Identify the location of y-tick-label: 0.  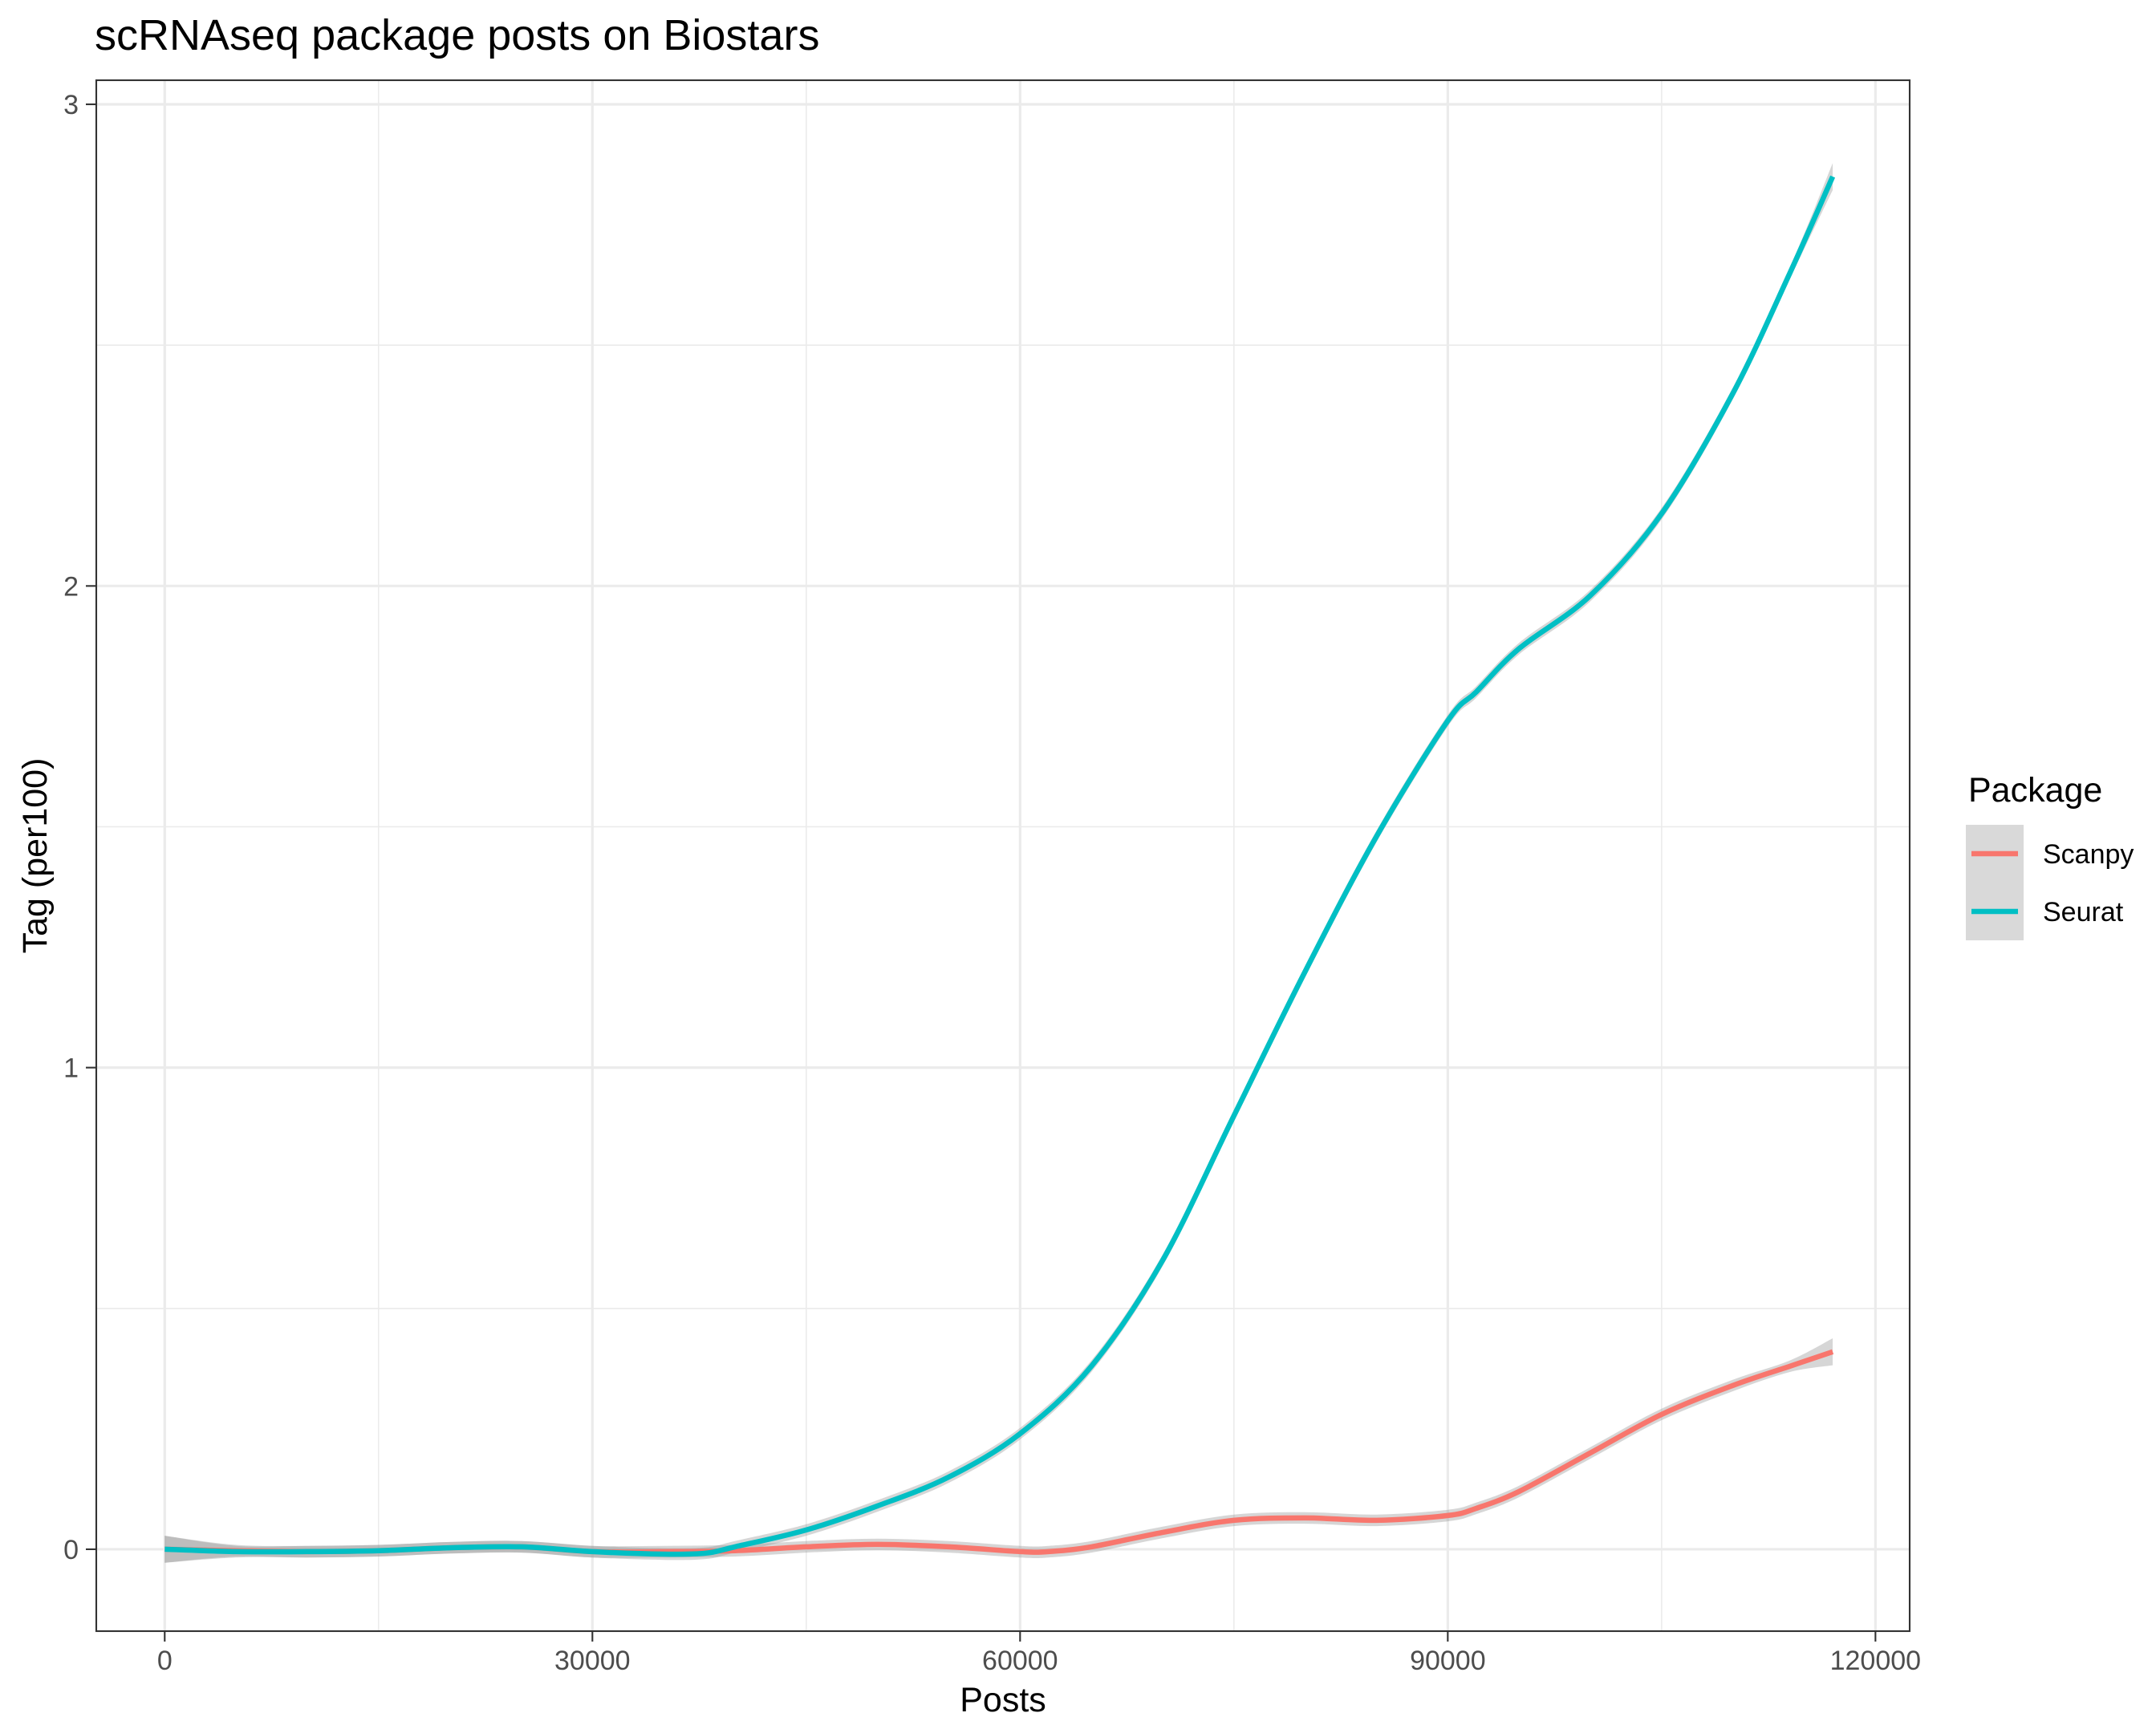
(71, 1550).